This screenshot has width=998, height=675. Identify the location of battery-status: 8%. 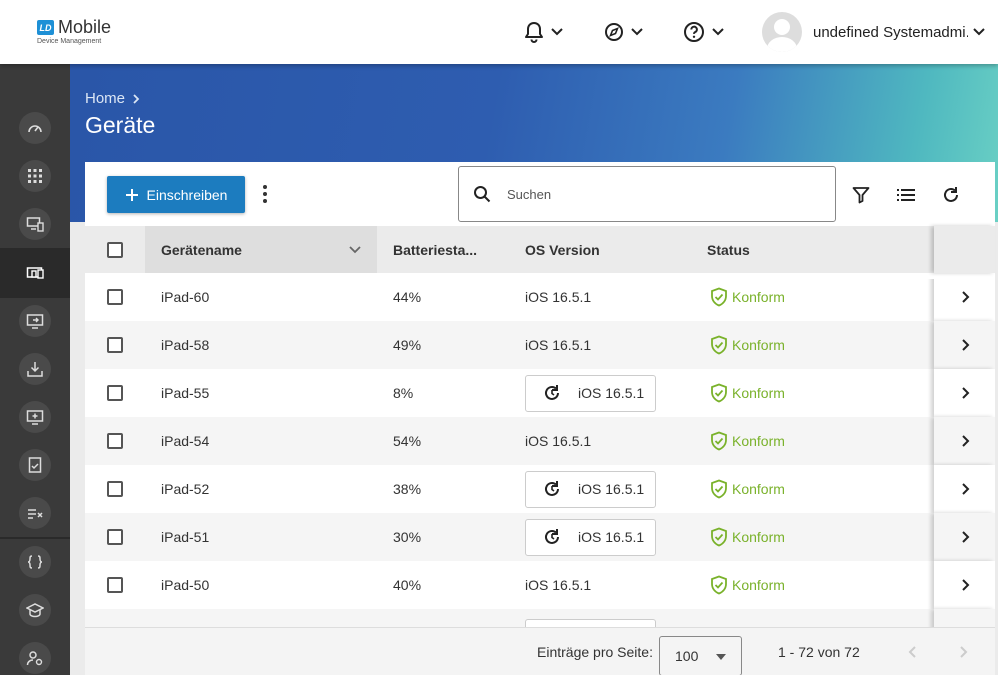
(403, 393).